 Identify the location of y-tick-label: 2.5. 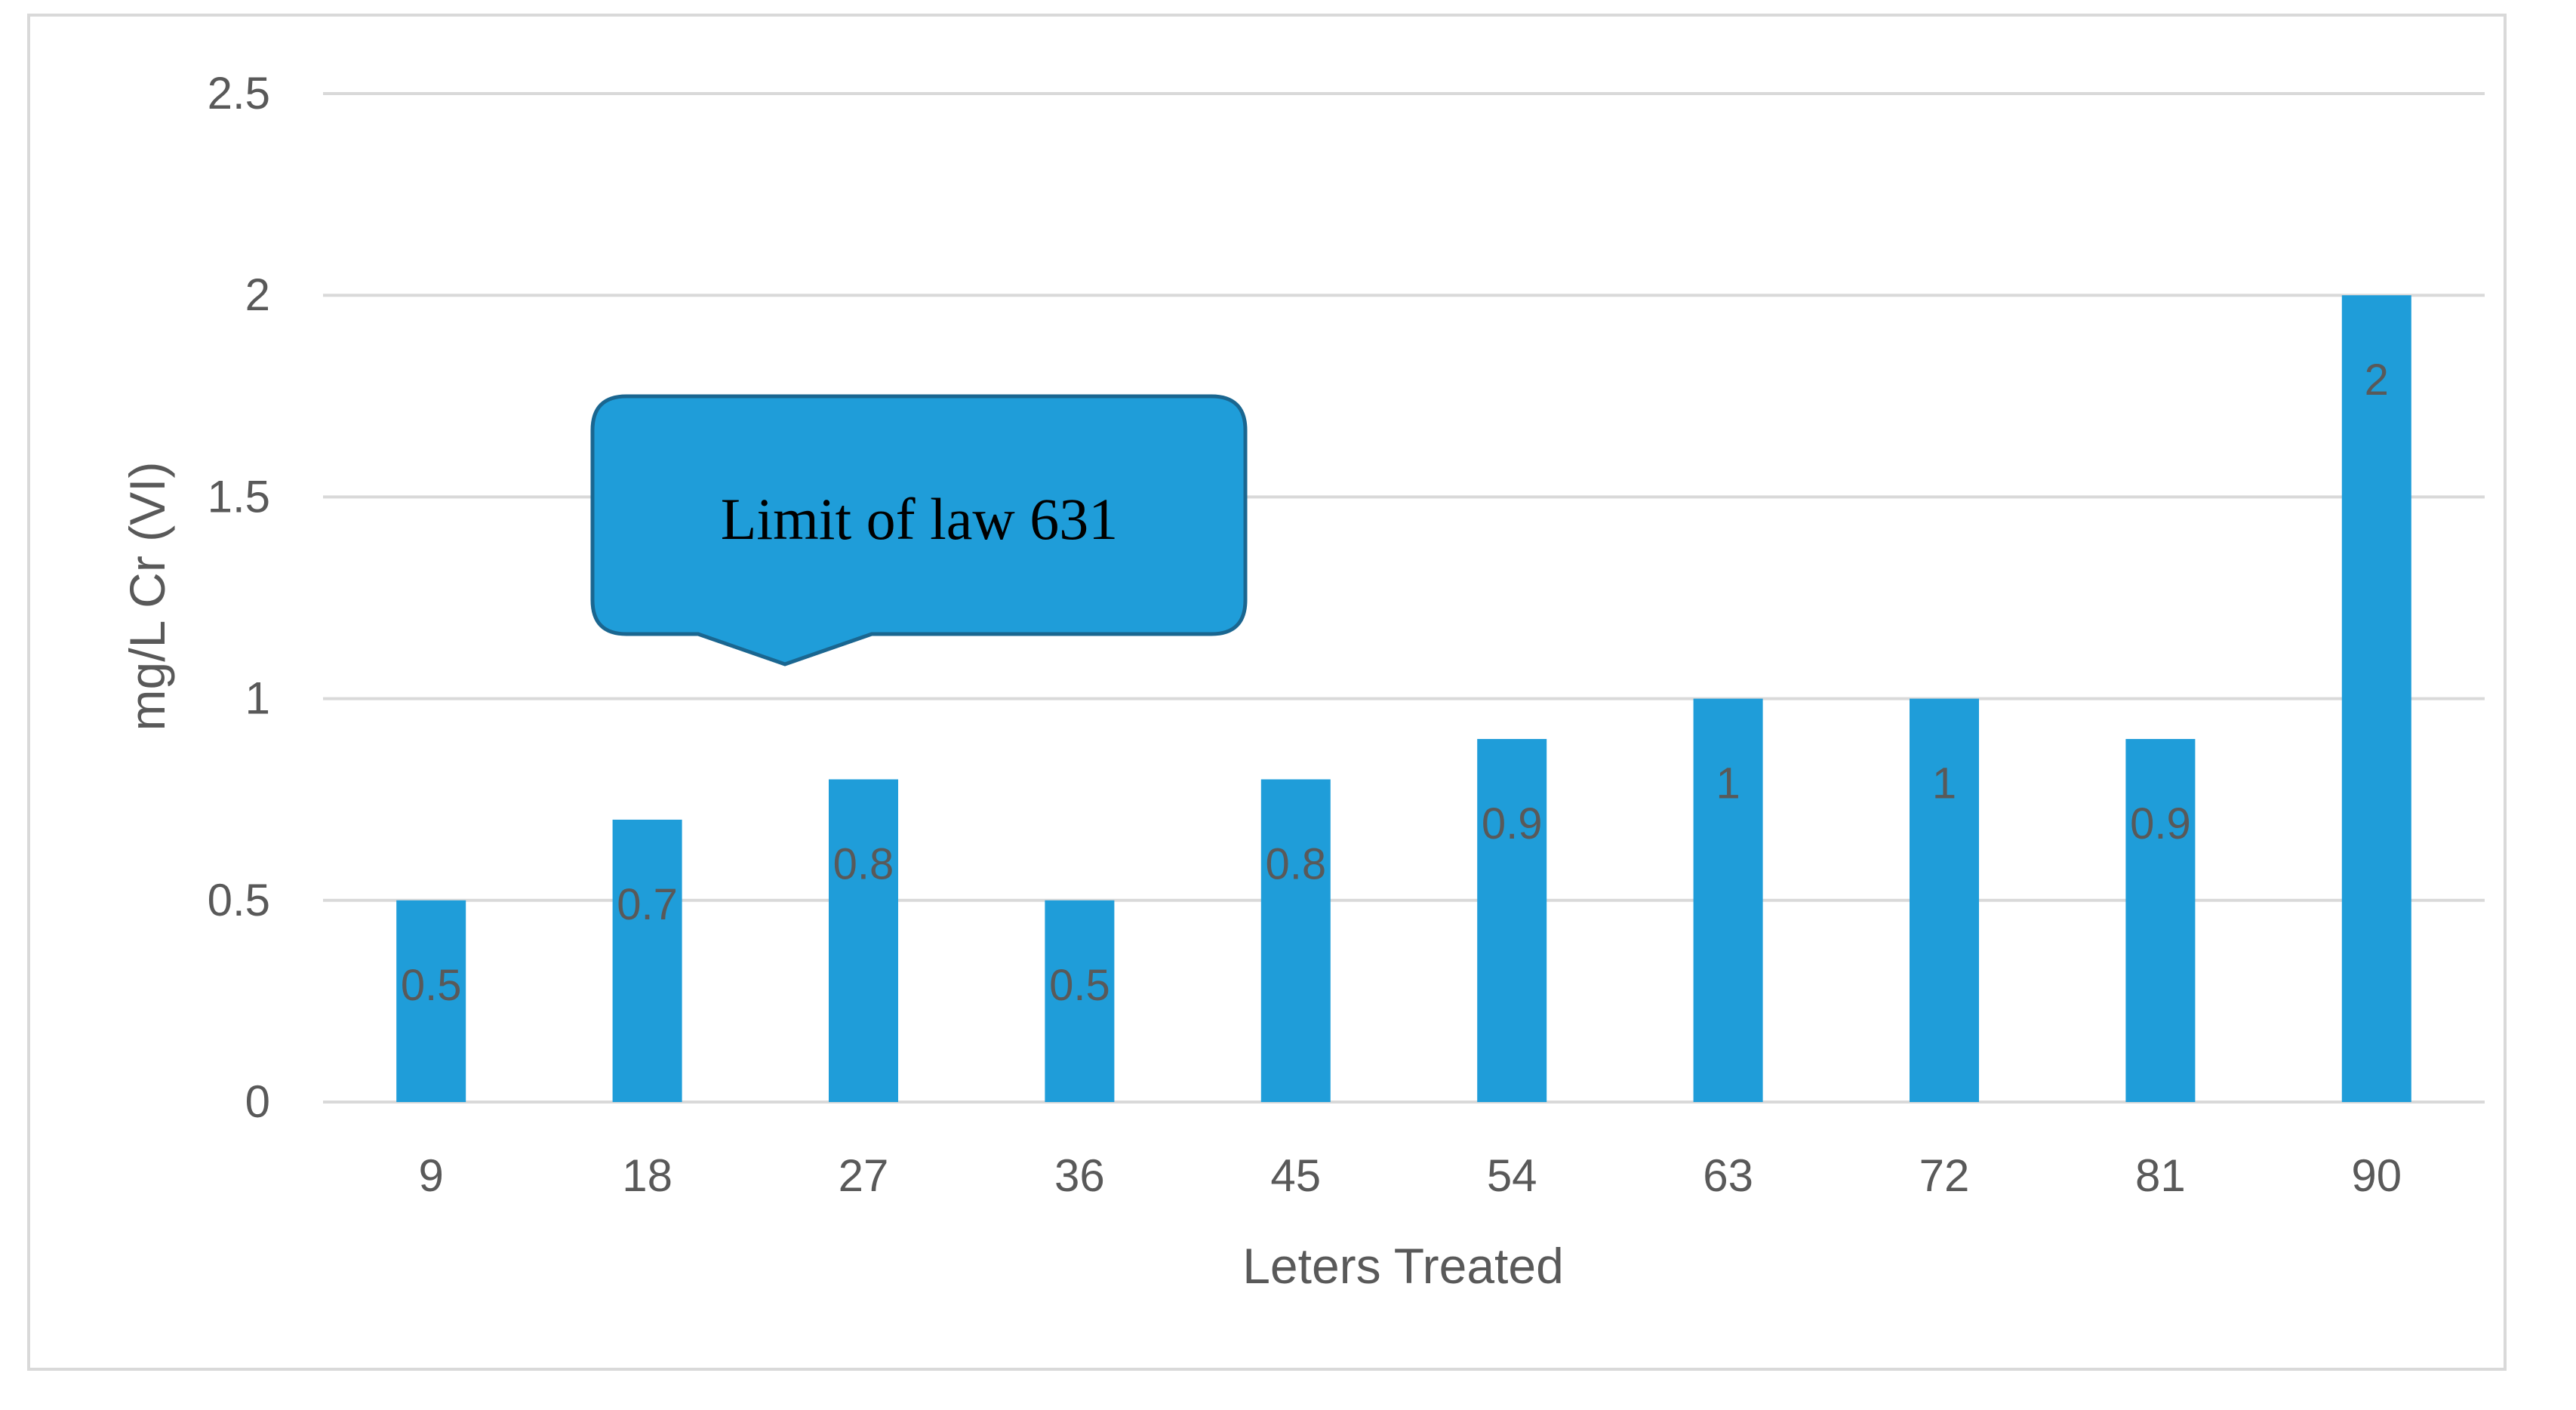
(239, 93).